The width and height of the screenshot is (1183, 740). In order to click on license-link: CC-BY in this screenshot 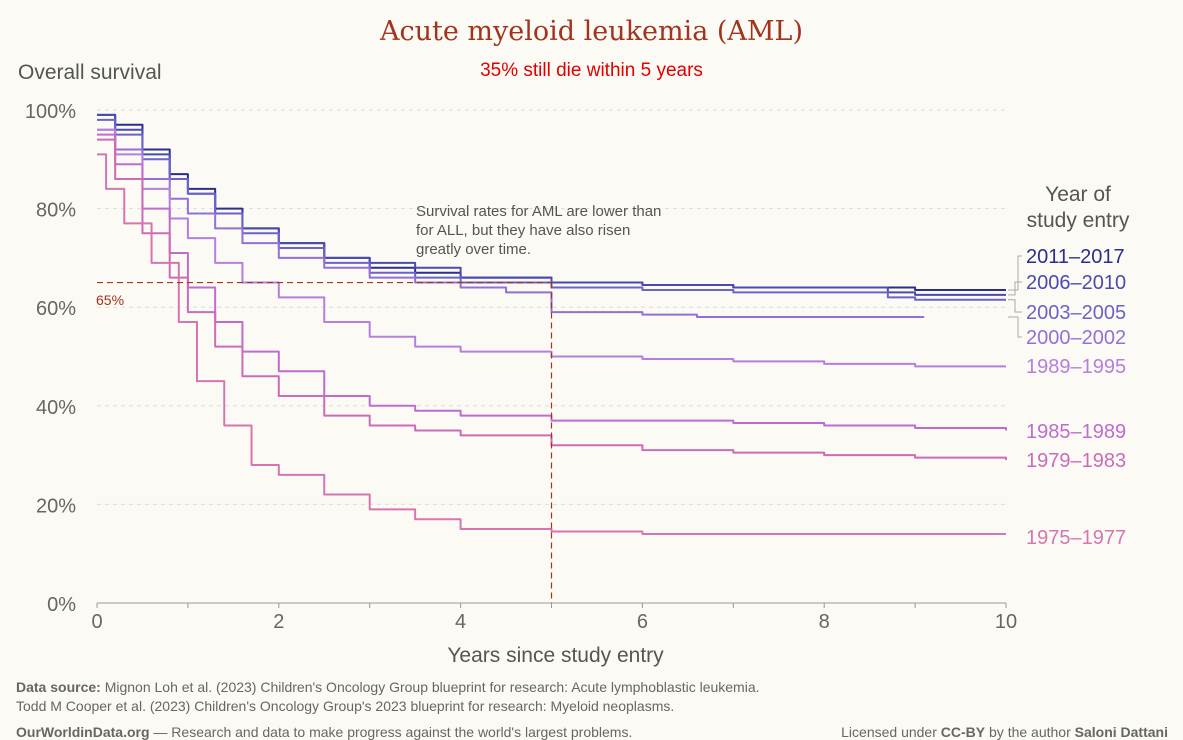, I will do `click(963, 732)`.